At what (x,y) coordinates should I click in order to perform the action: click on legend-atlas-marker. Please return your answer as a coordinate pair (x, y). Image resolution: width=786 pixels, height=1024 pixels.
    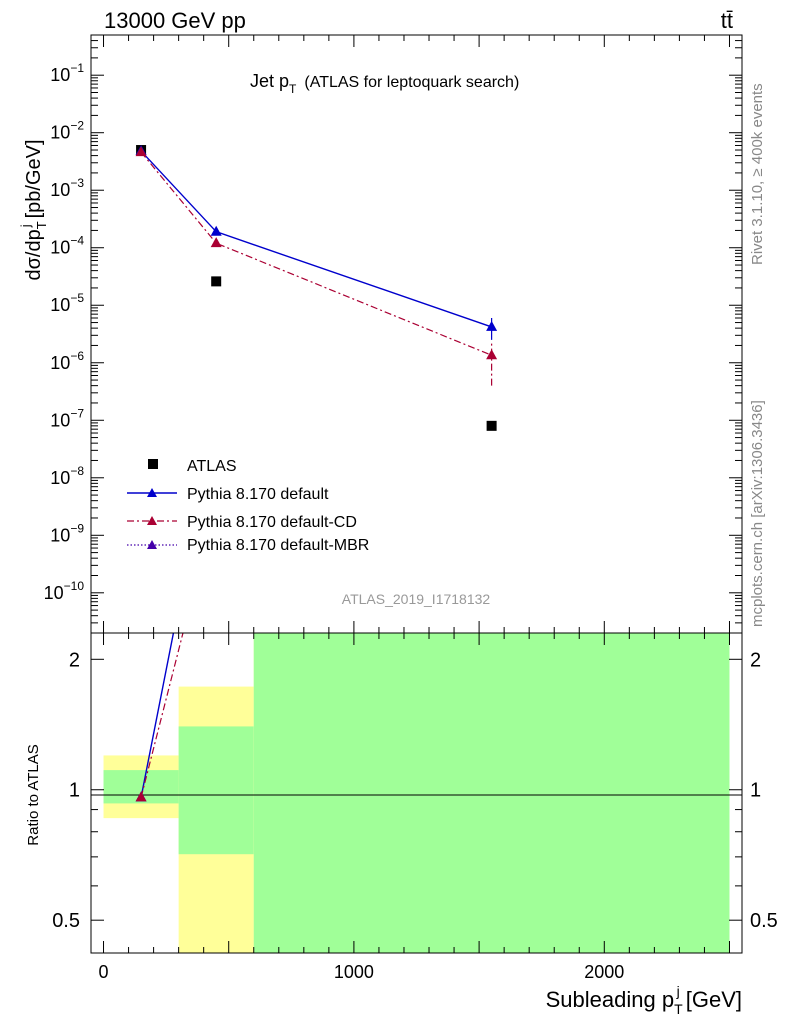
    Looking at the image, I should click on (153, 464).